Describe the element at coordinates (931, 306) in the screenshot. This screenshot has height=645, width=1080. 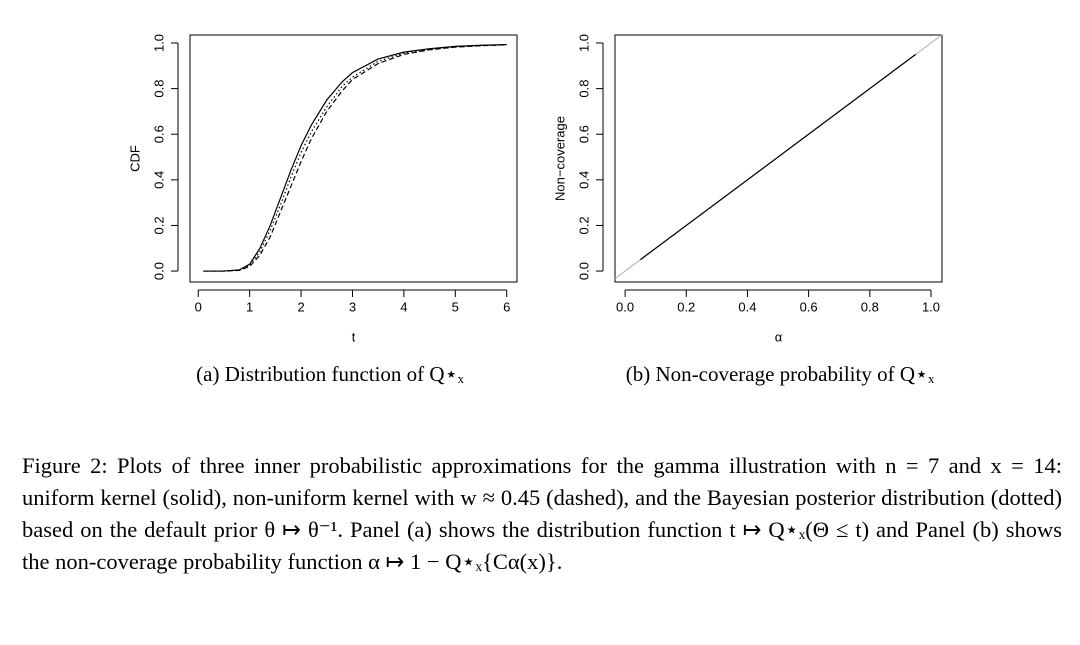
I see `x-tick-label: 1.0` at that location.